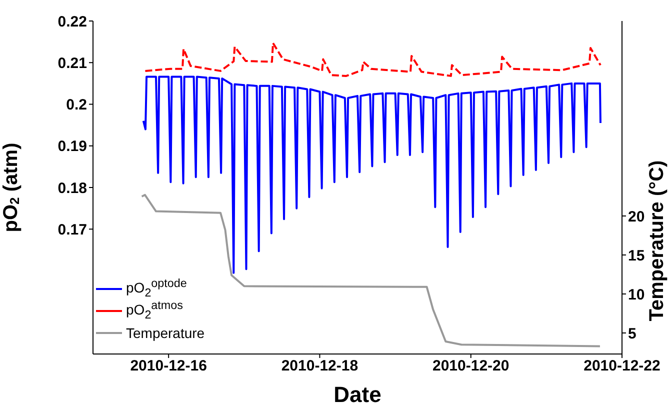 This screenshot has height=408, width=670. What do you see at coordinates (72, 63) in the screenshot?
I see `y-tick-label: 0.21` at bounding box center [72, 63].